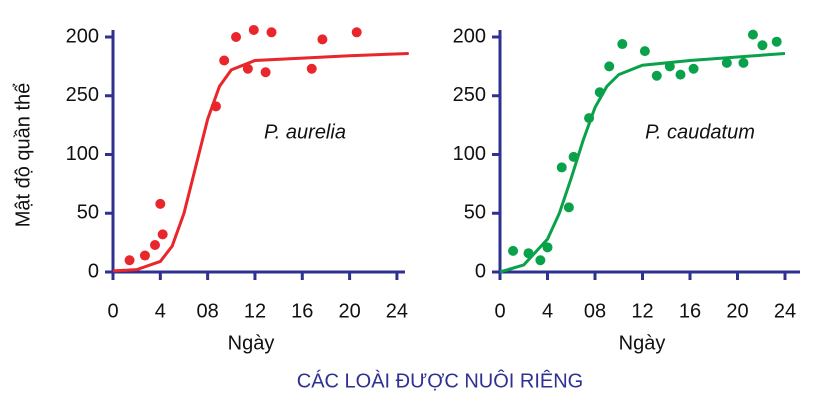  Describe the element at coordinates (23, 155) in the screenshot. I see `y-axis-label: Mật độ quần thể` at that location.